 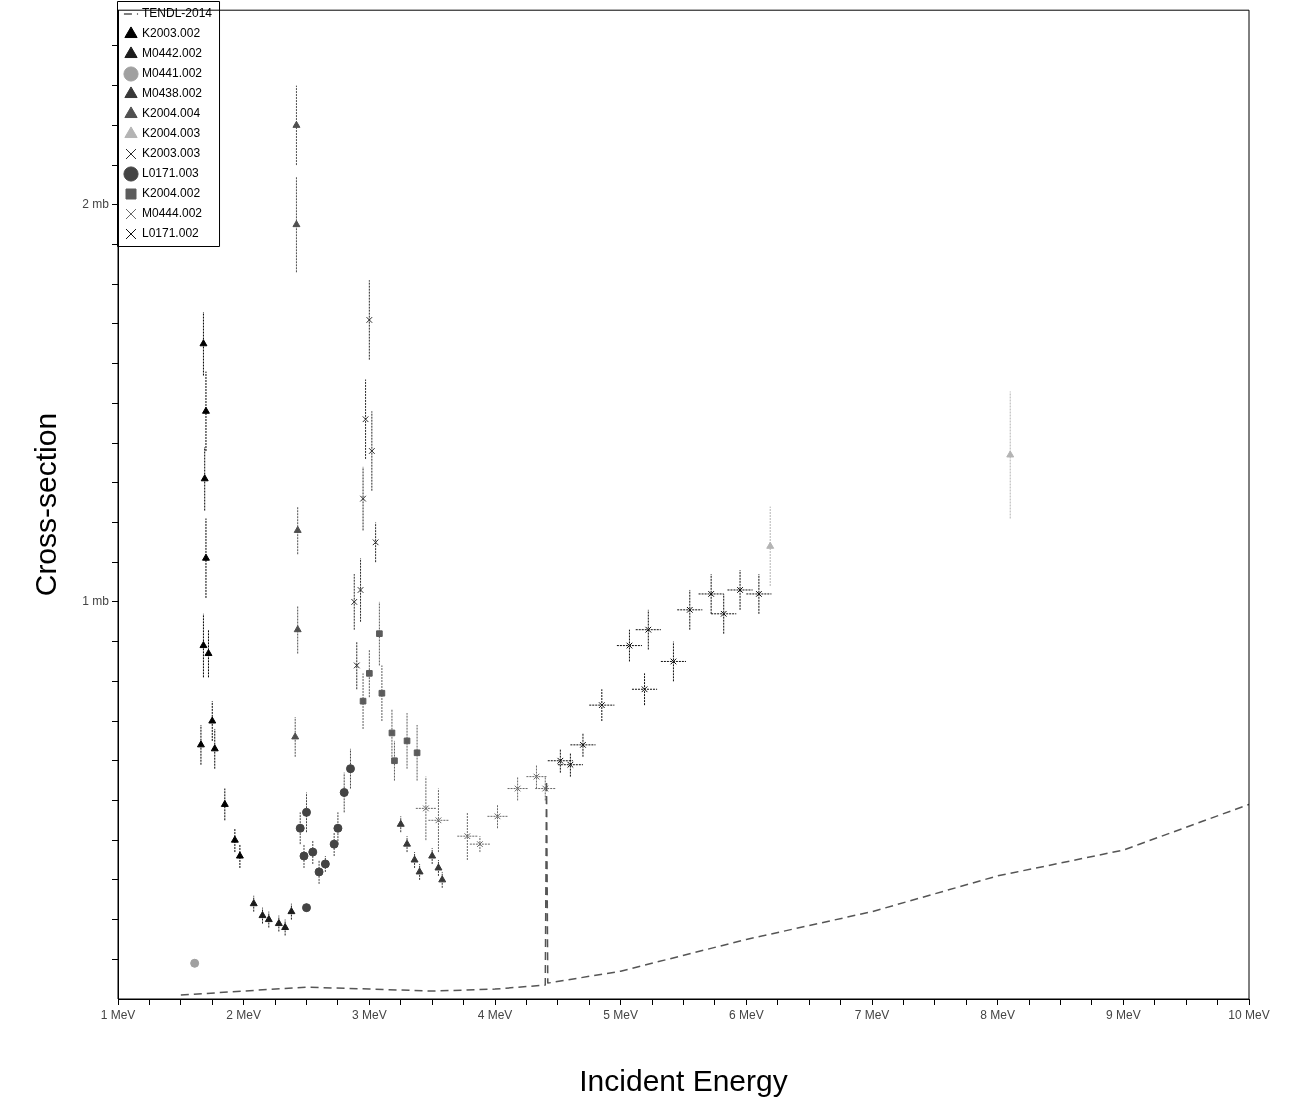 What do you see at coordinates (171, 113) in the screenshot?
I see `legend-label: K2004.004` at bounding box center [171, 113].